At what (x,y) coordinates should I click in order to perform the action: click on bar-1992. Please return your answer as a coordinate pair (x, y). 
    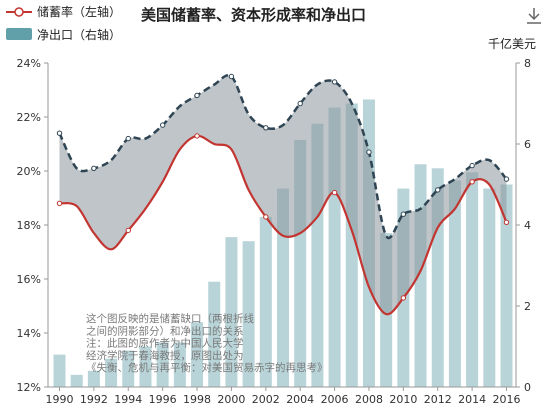
    Looking at the image, I should click on (93, 378).